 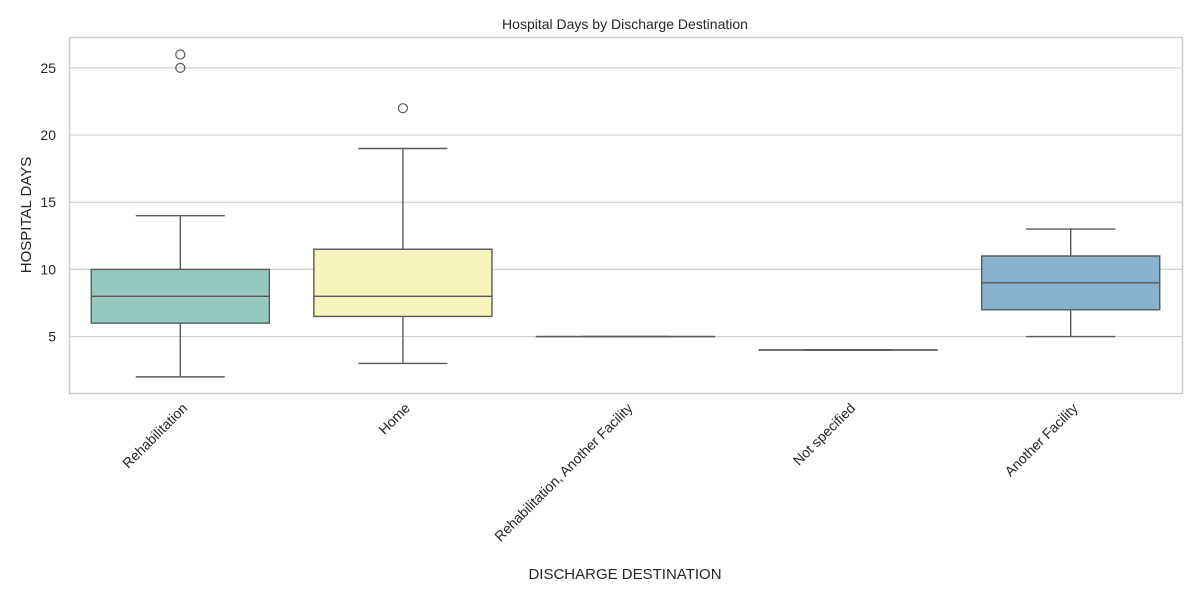 What do you see at coordinates (394, 419) in the screenshot?
I see `x-tick-label: Home` at bounding box center [394, 419].